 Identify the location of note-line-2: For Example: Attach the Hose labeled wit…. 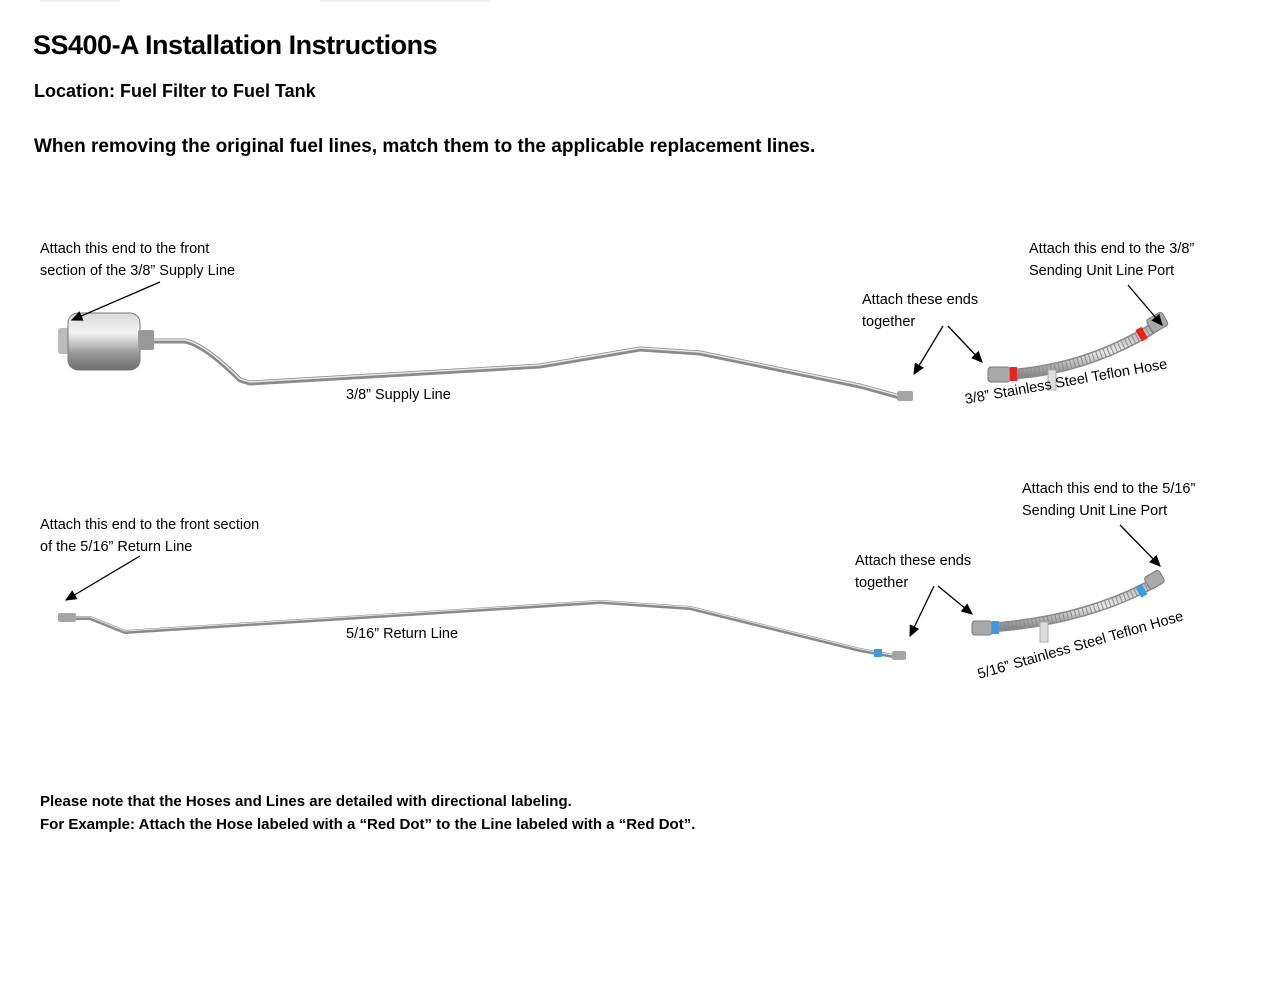
(368, 824).